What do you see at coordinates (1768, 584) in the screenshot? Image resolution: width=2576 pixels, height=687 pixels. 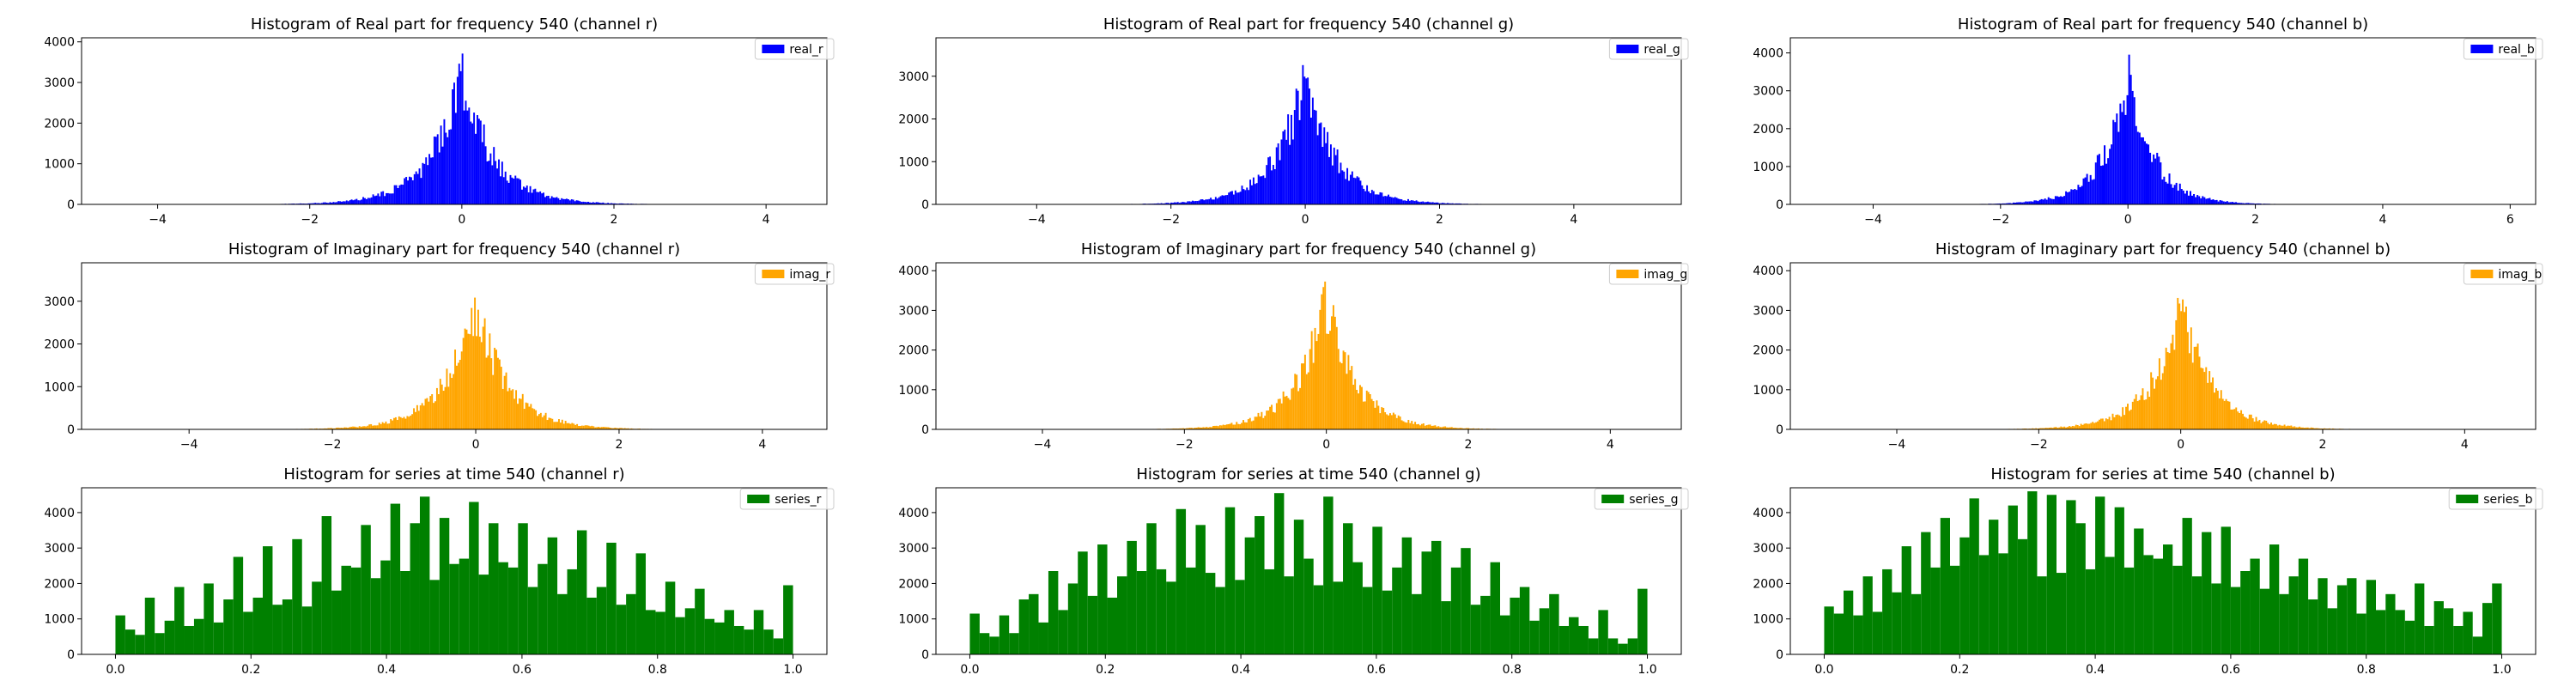 I see `y-tick-label: 2000` at bounding box center [1768, 584].